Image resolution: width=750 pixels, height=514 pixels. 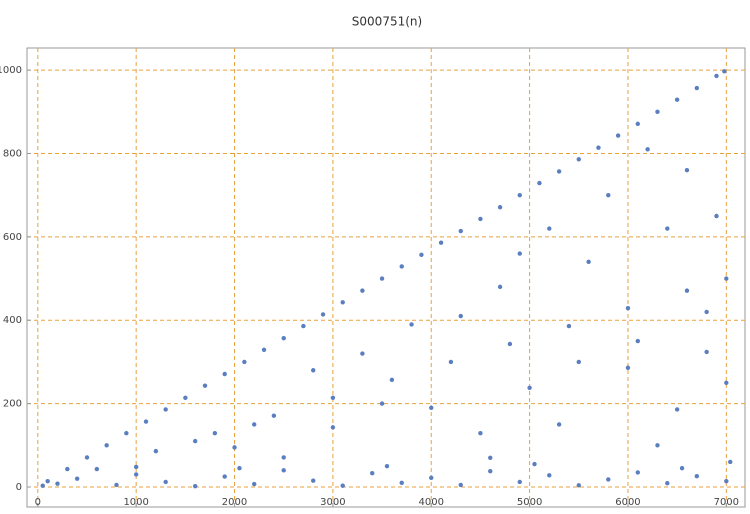 What do you see at coordinates (627, 502) in the screenshot?
I see `x-tick-label: 6000` at bounding box center [627, 502].